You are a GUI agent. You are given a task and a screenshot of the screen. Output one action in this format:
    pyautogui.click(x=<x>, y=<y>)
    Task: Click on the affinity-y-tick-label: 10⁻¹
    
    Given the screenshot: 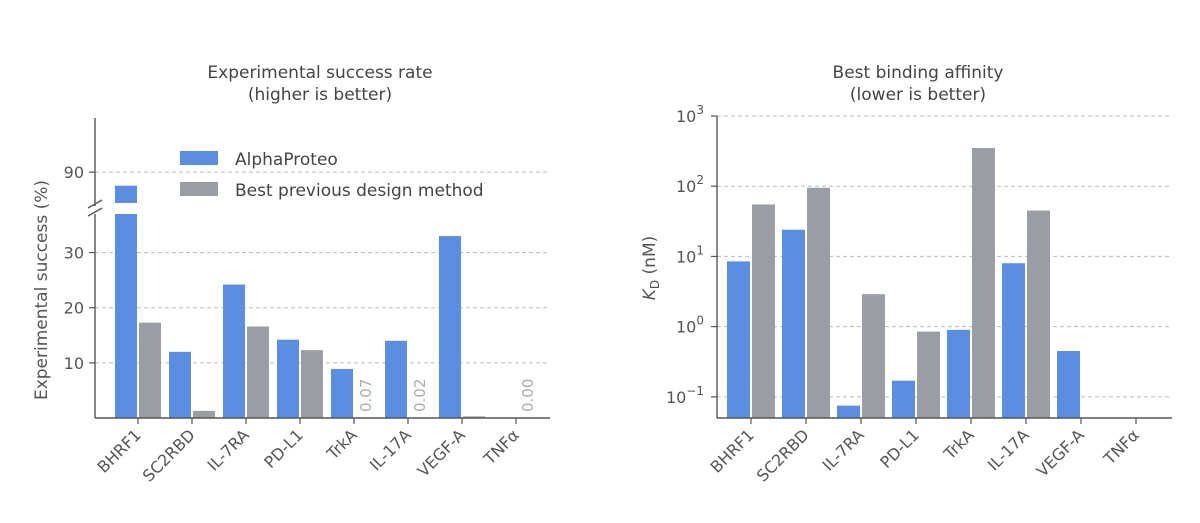 What is the action you would take?
    pyautogui.click(x=685, y=395)
    